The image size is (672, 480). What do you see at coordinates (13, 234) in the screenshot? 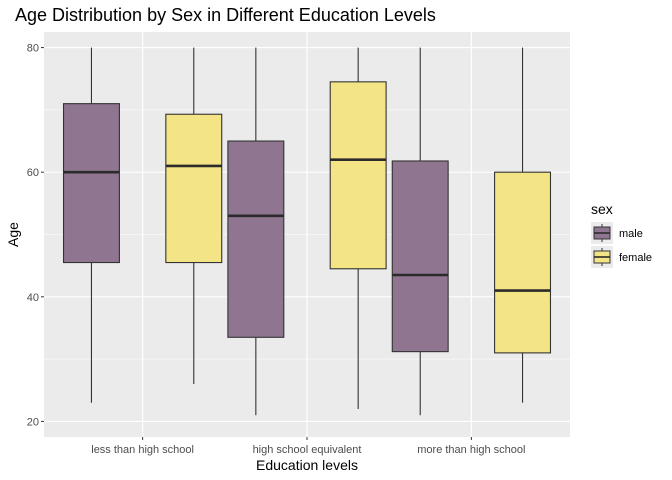
I see `y-axis-title: Age` at bounding box center [13, 234].